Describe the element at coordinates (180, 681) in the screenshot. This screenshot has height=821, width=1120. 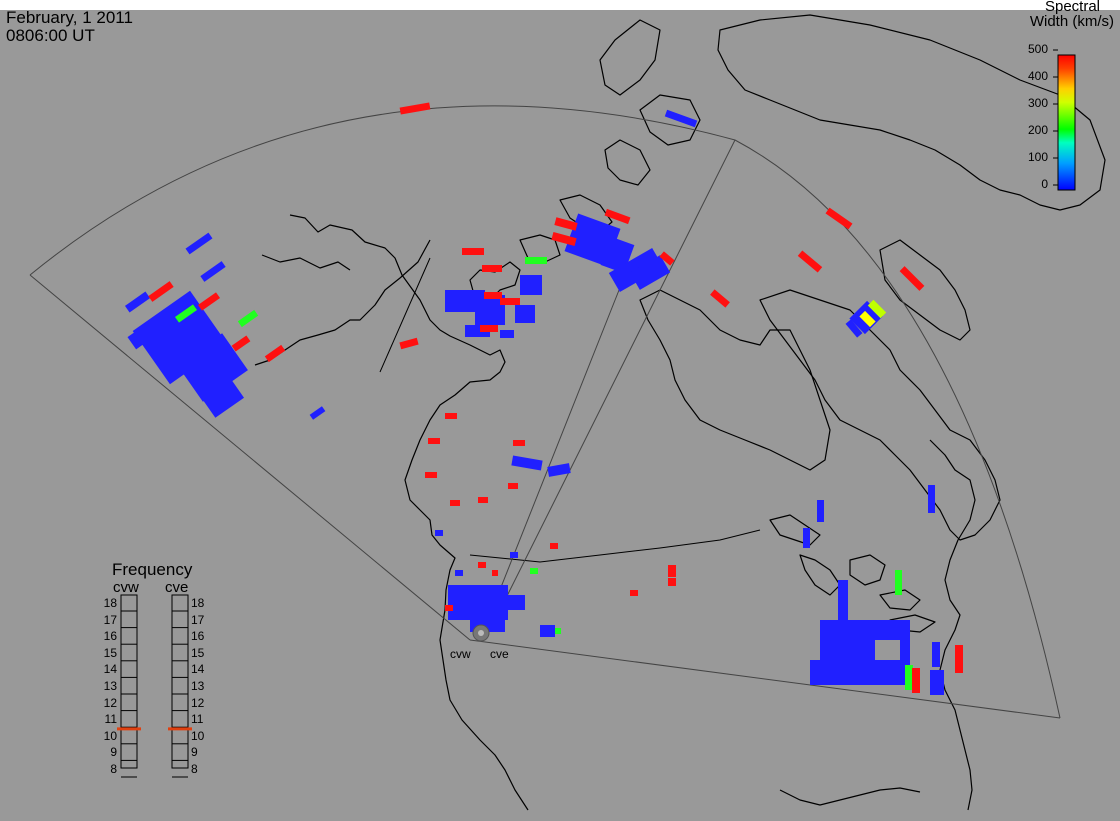
I see `freq-bar-cve` at that location.